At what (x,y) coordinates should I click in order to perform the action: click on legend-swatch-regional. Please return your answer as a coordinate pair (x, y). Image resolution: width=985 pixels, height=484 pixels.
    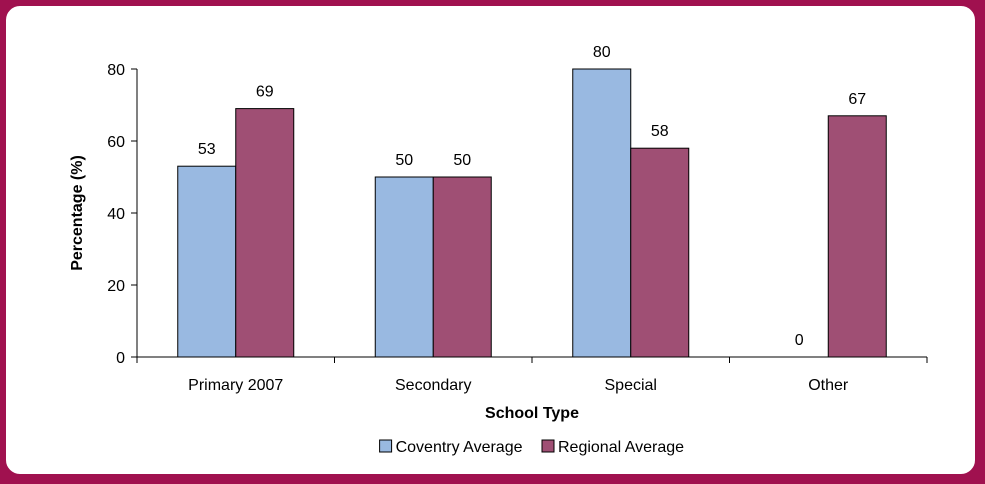
    Looking at the image, I should click on (548, 446).